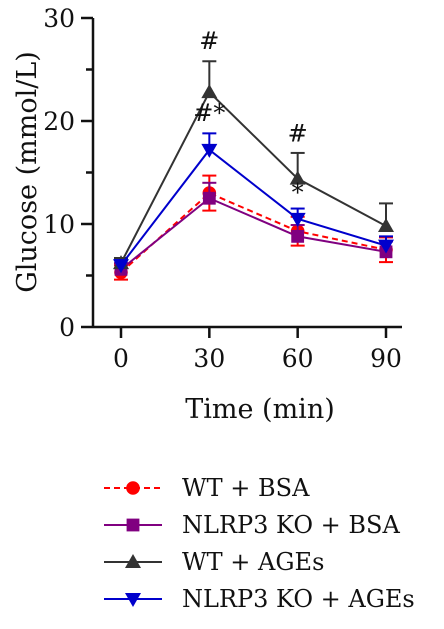  I want to click on annotations: ##*#*, so click(250, 116).